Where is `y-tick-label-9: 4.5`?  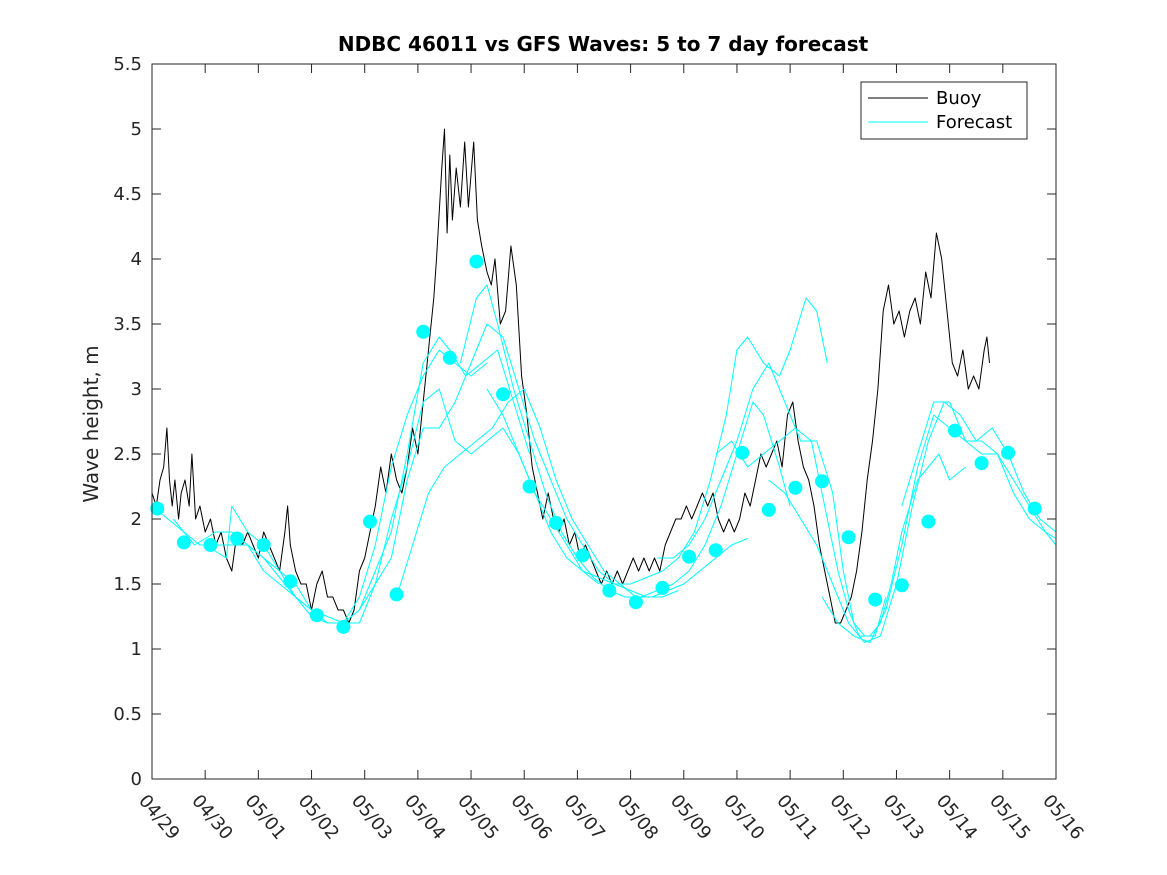 y-tick-label-9: 4.5 is located at coordinates (127, 194).